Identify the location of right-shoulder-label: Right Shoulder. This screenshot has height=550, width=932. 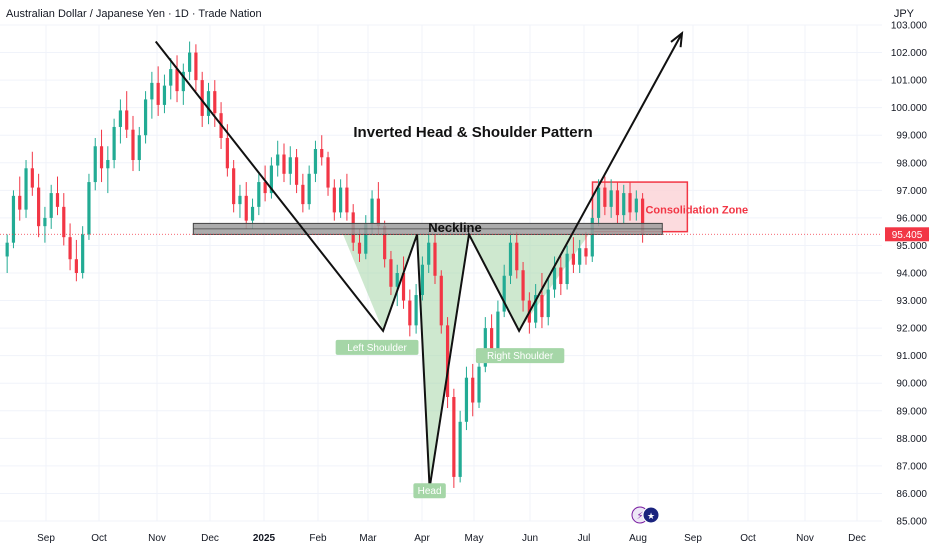
(520, 356).